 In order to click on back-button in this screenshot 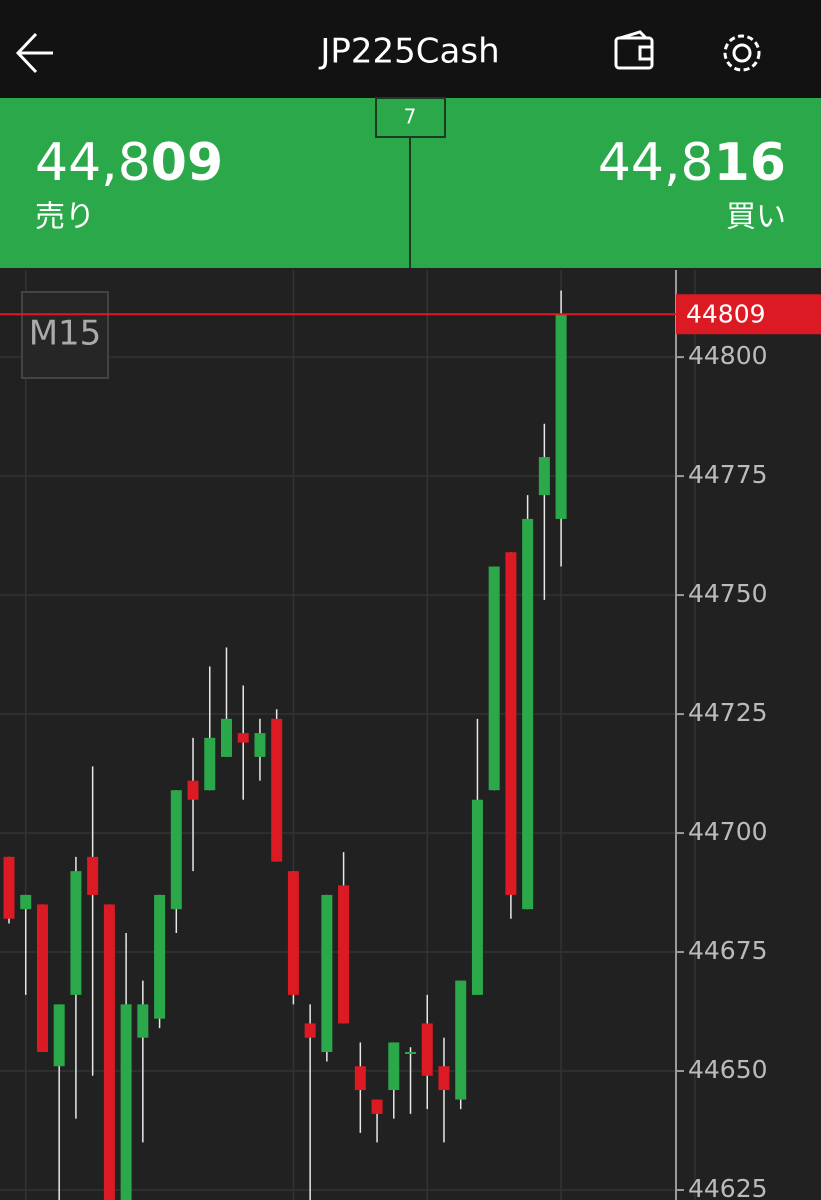, I will do `click(34, 53)`.